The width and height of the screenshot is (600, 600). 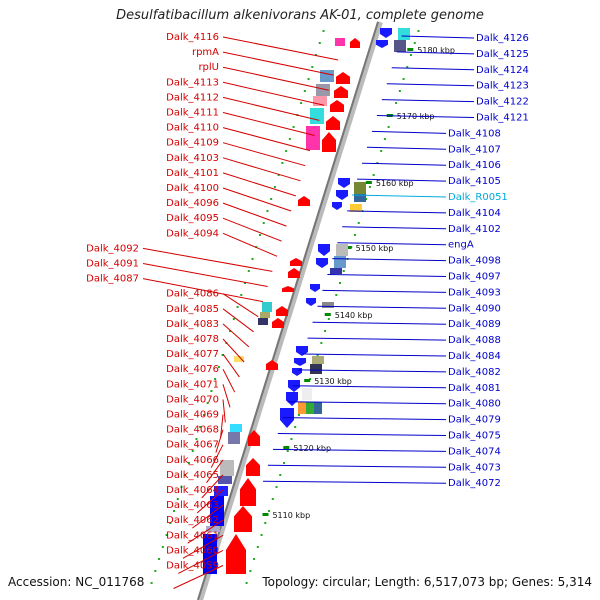 I want to click on right-gene-label: Dalk_4108, so click(x=474, y=133).